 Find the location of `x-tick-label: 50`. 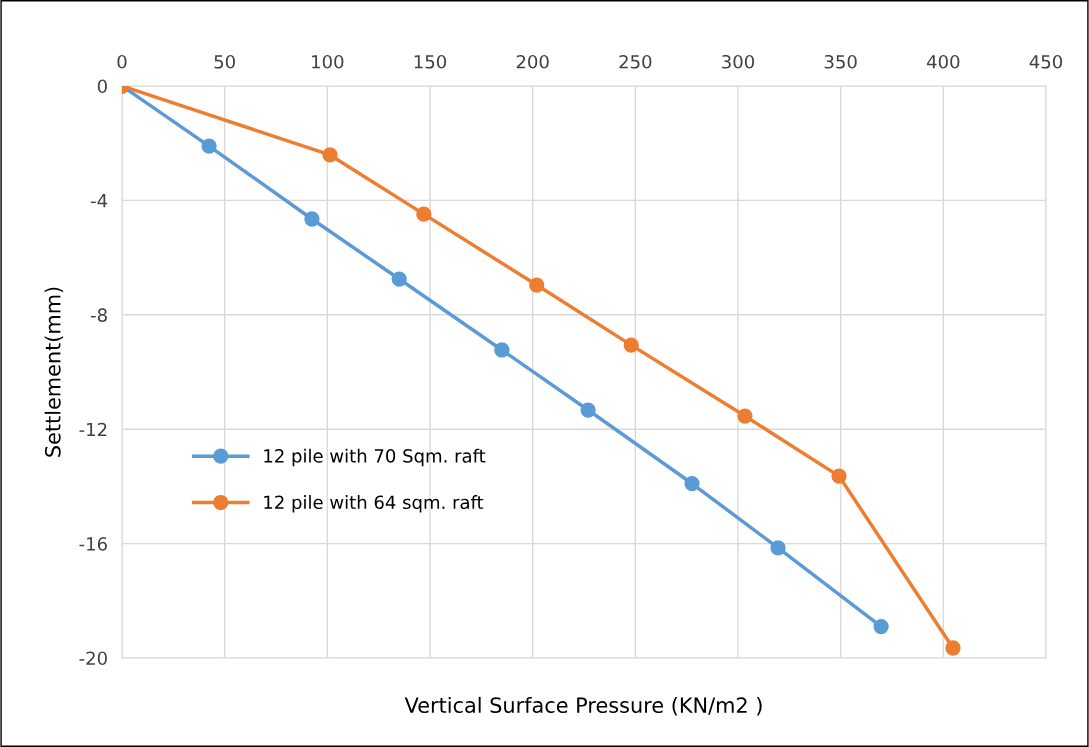

x-tick-label: 50 is located at coordinates (224, 61).